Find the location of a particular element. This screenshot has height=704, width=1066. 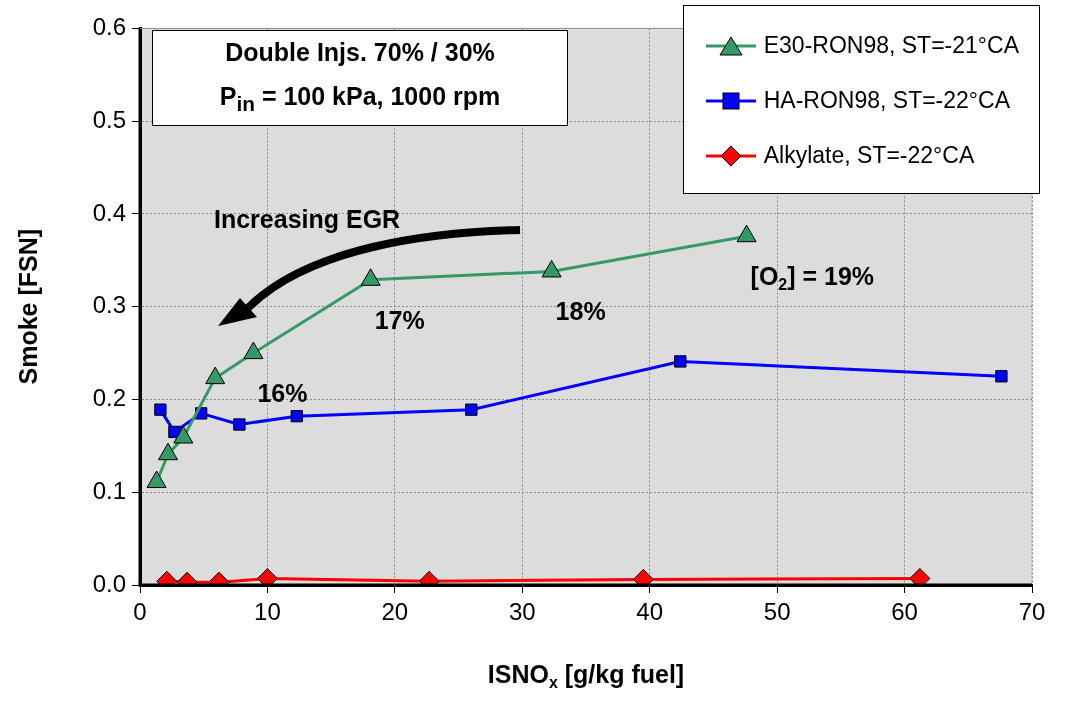

legend-label: E30-RON98, ST=-21°CA is located at coordinates (891, 45).